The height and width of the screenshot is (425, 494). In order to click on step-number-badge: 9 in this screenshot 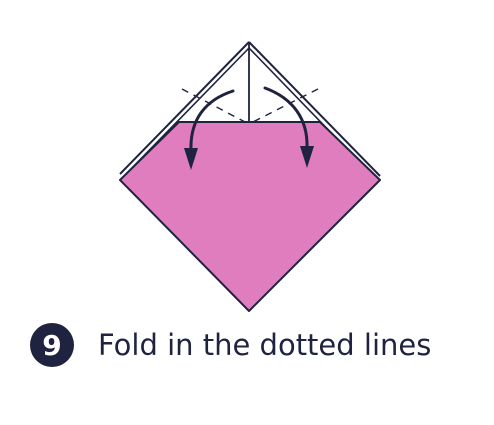, I will do `click(52, 345)`.